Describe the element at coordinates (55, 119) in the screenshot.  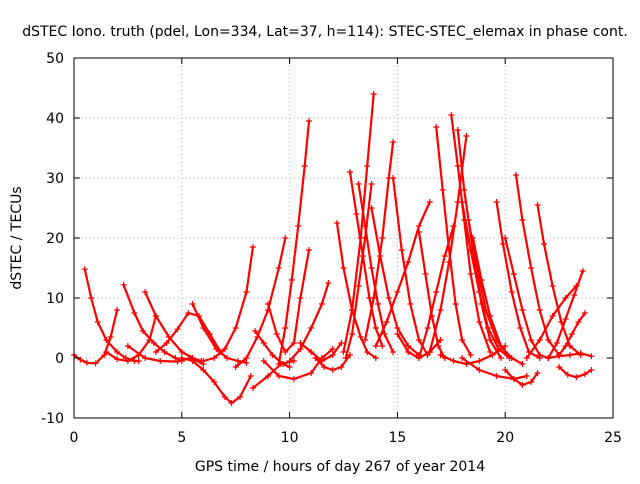
I see `y-tick-label: 40` at that location.